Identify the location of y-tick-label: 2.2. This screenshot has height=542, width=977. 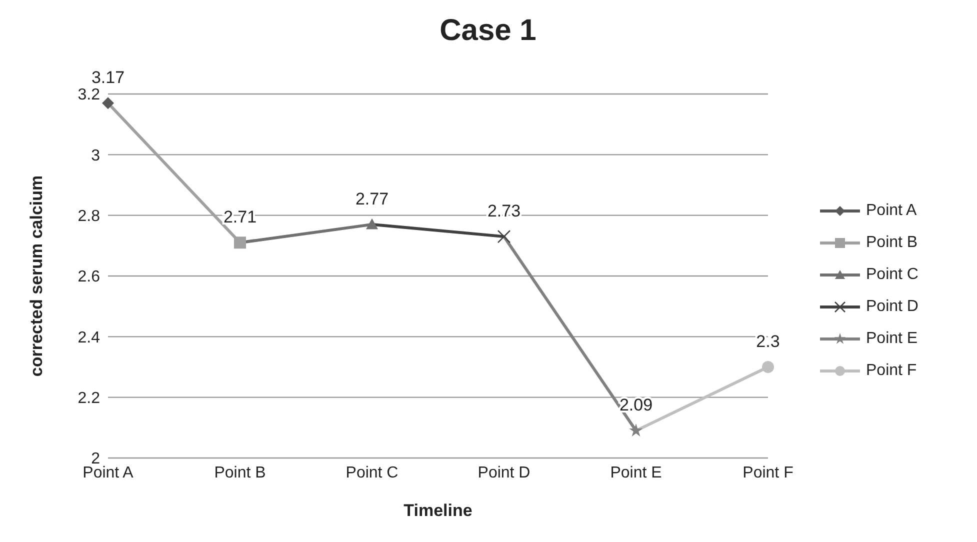
(89, 399).